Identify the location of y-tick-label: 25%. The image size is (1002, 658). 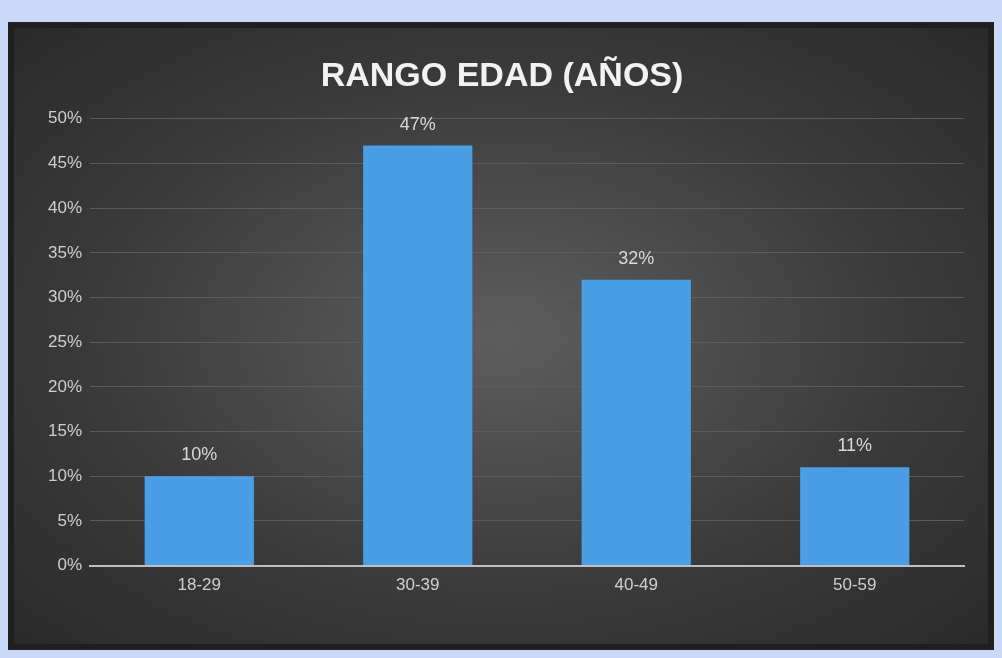
(65, 341).